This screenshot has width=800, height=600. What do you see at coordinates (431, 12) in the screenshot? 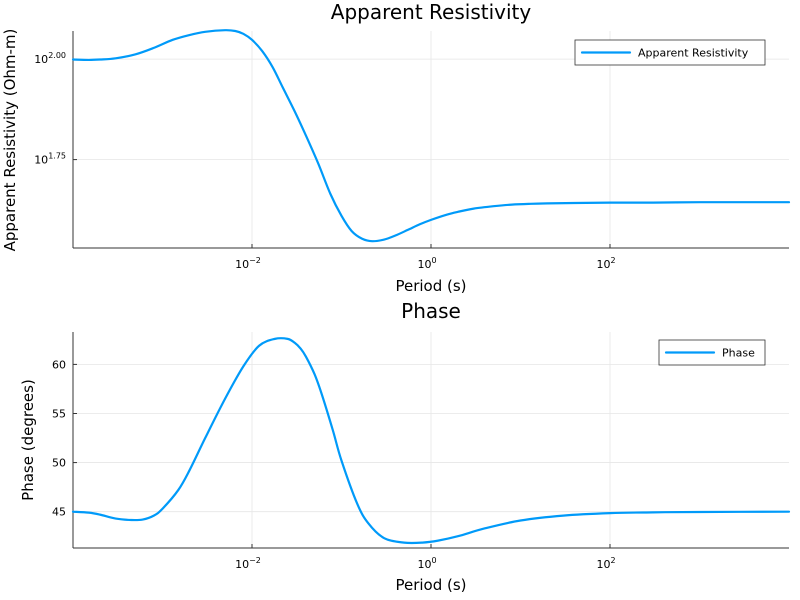
I see `resistivity-chart-title: Apparent Resistivity` at bounding box center [431, 12].